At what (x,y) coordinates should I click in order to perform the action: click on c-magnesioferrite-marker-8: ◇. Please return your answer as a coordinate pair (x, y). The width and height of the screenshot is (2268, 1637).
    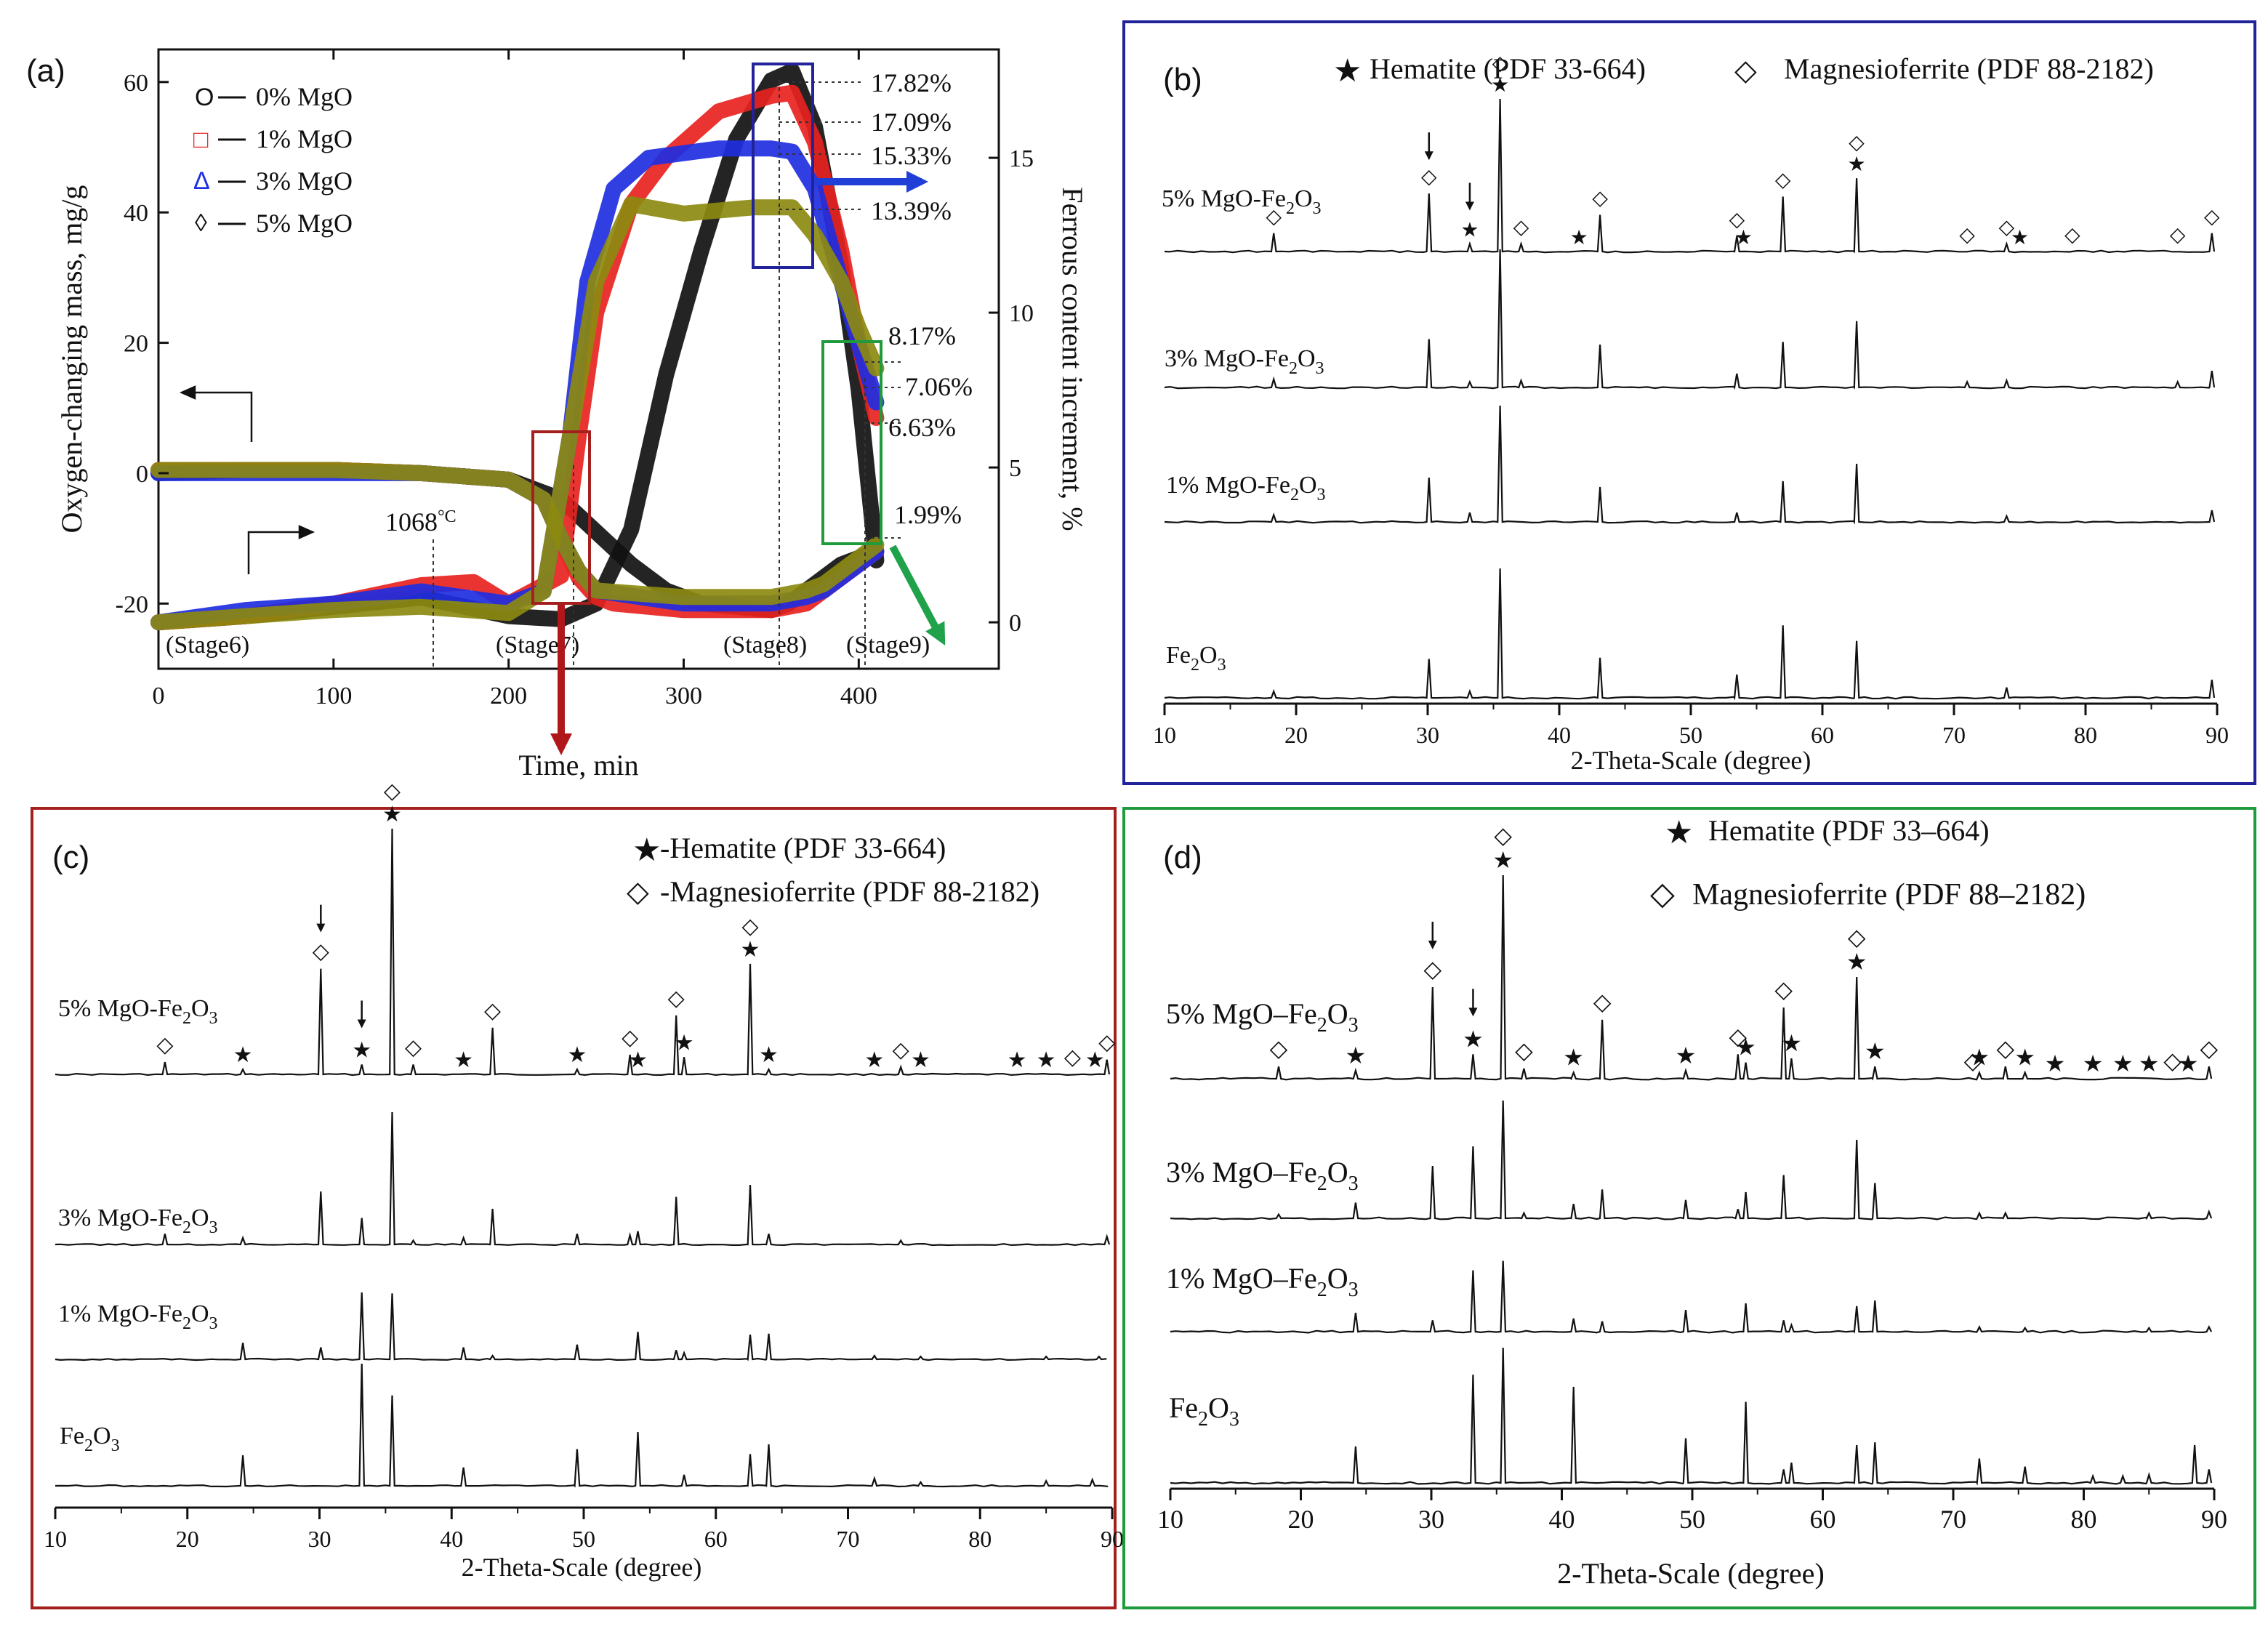
    Looking at the image, I should click on (901, 1050).